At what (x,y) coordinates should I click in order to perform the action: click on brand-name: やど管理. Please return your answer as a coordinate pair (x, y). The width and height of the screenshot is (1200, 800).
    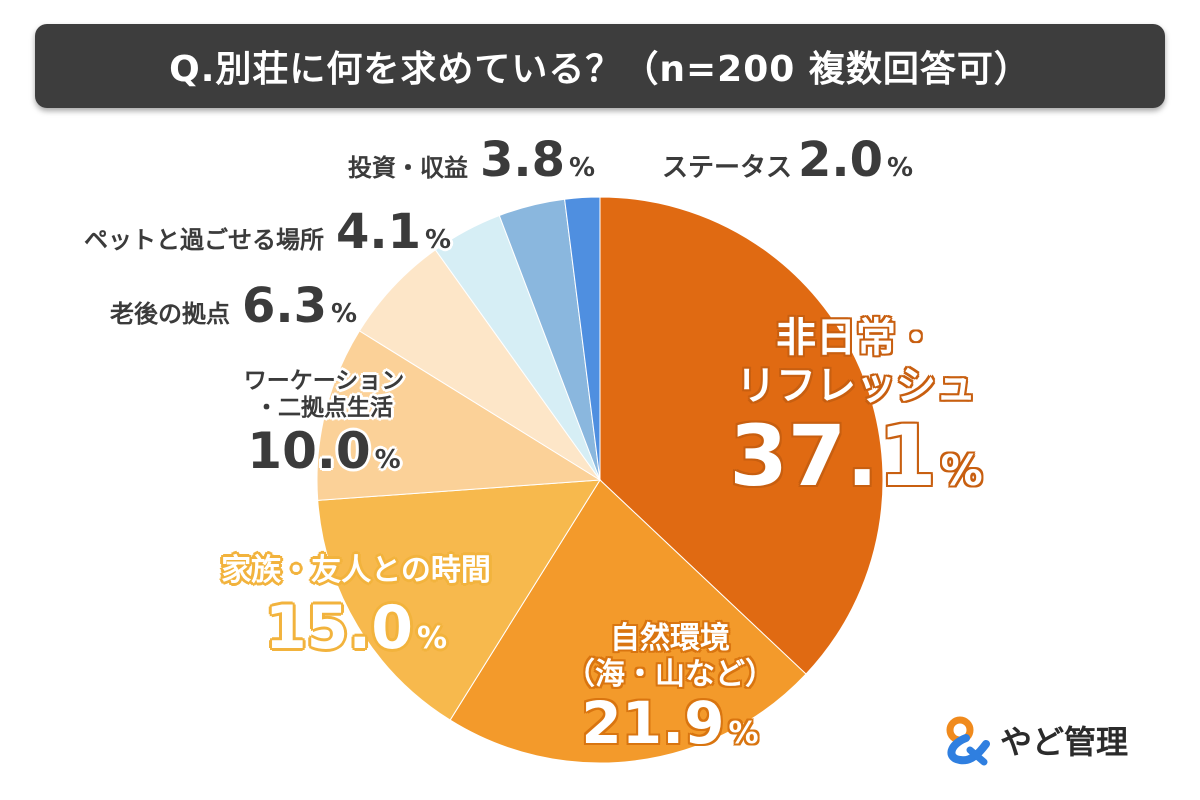
    Looking at the image, I should click on (1064, 742).